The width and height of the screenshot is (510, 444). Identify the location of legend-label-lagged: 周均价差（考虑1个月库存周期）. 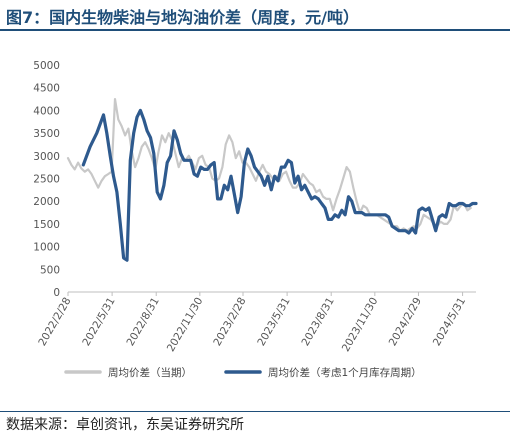
(345, 372).